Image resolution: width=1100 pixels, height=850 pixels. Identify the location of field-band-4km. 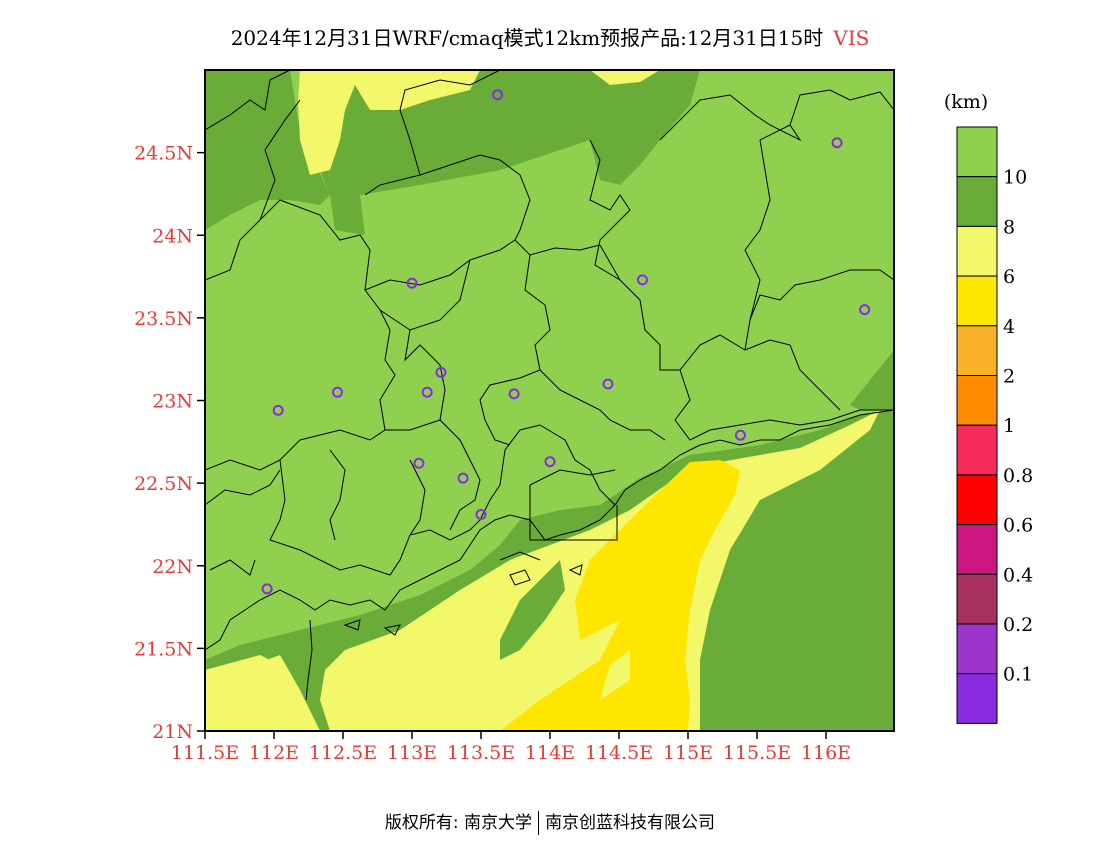
(620, 595).